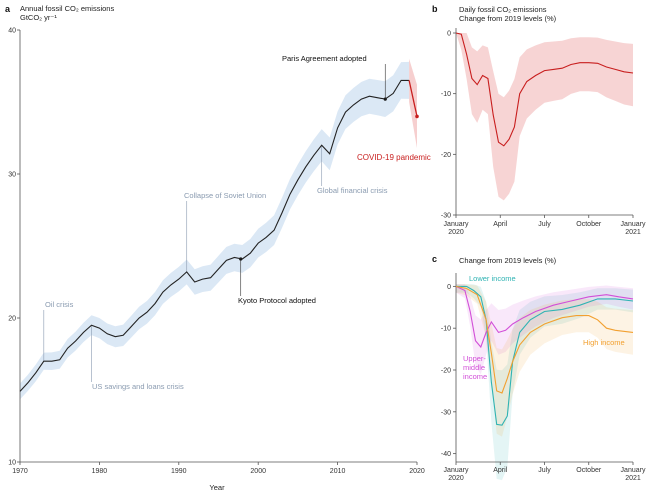 This screenshot has height=495, width=650. I want to click on panel-c-ytick-label: 0, so click(449, 287).